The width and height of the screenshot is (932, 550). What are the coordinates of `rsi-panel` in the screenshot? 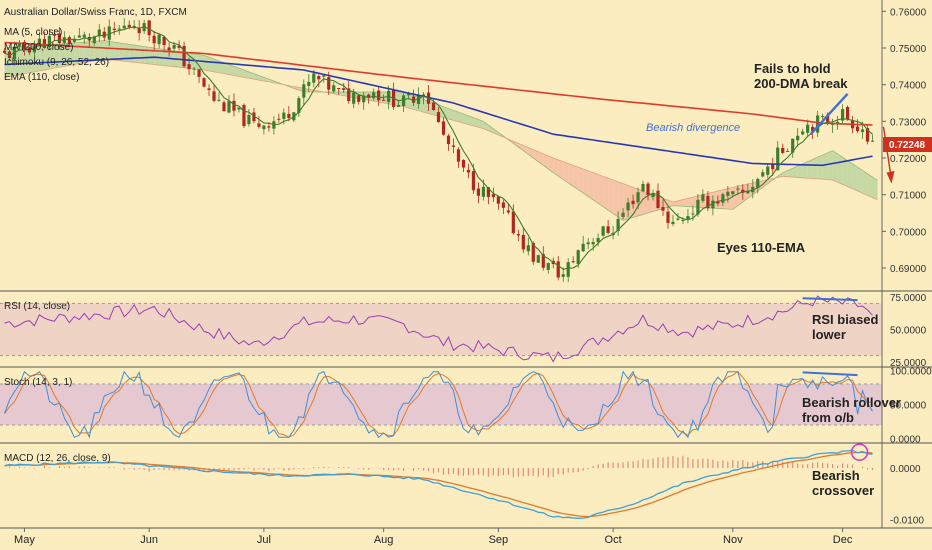 It's located at (441, 329).